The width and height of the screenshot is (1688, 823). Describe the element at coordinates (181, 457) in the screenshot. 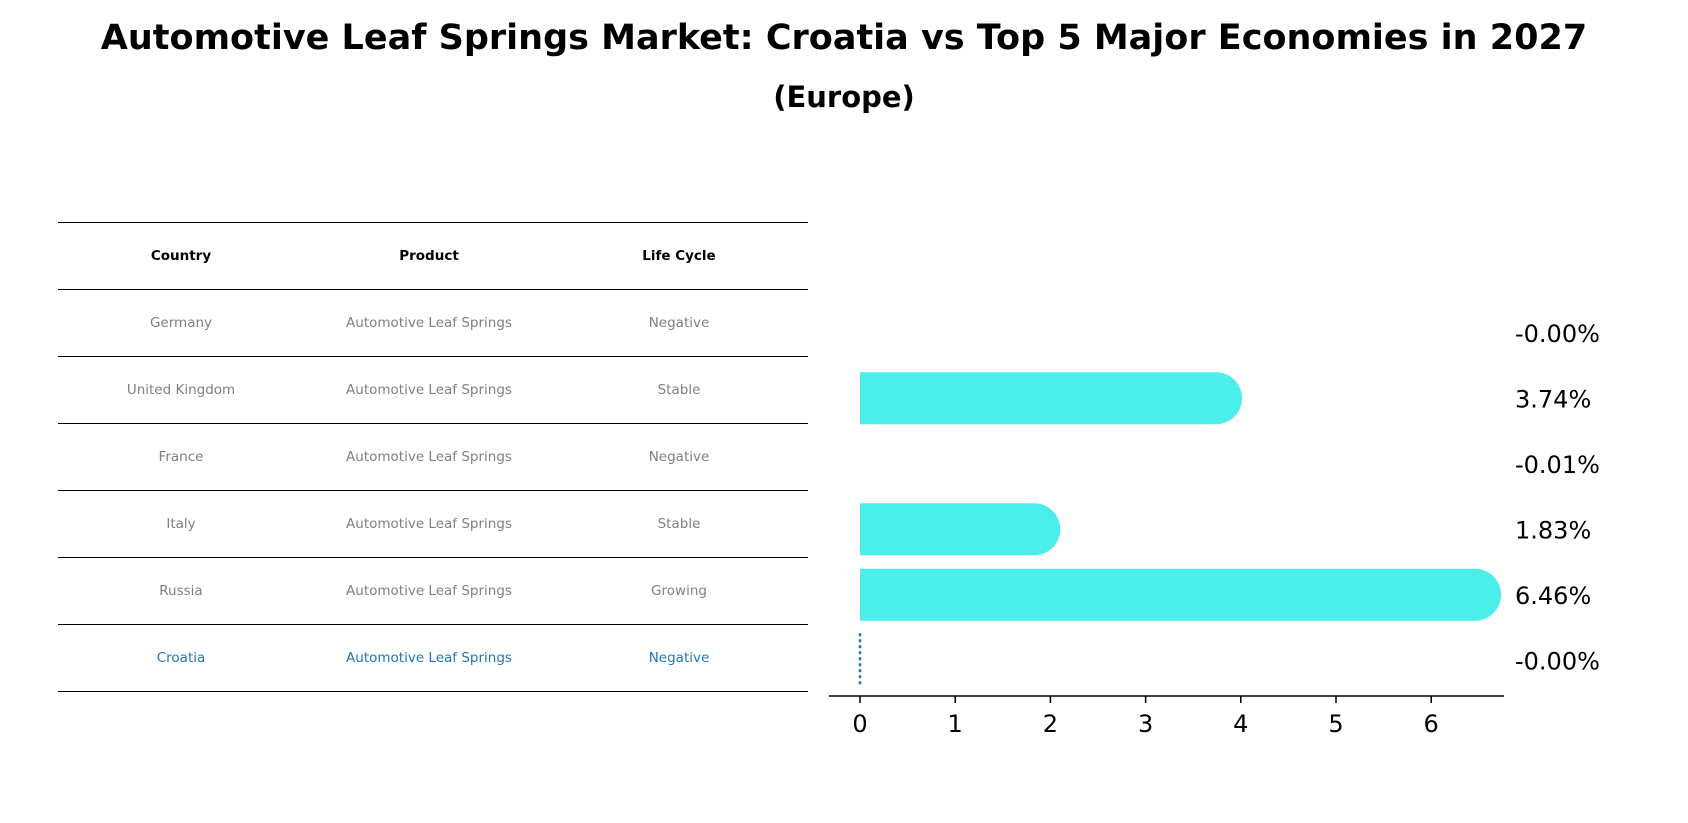

I see `country-cell: France` at that location.